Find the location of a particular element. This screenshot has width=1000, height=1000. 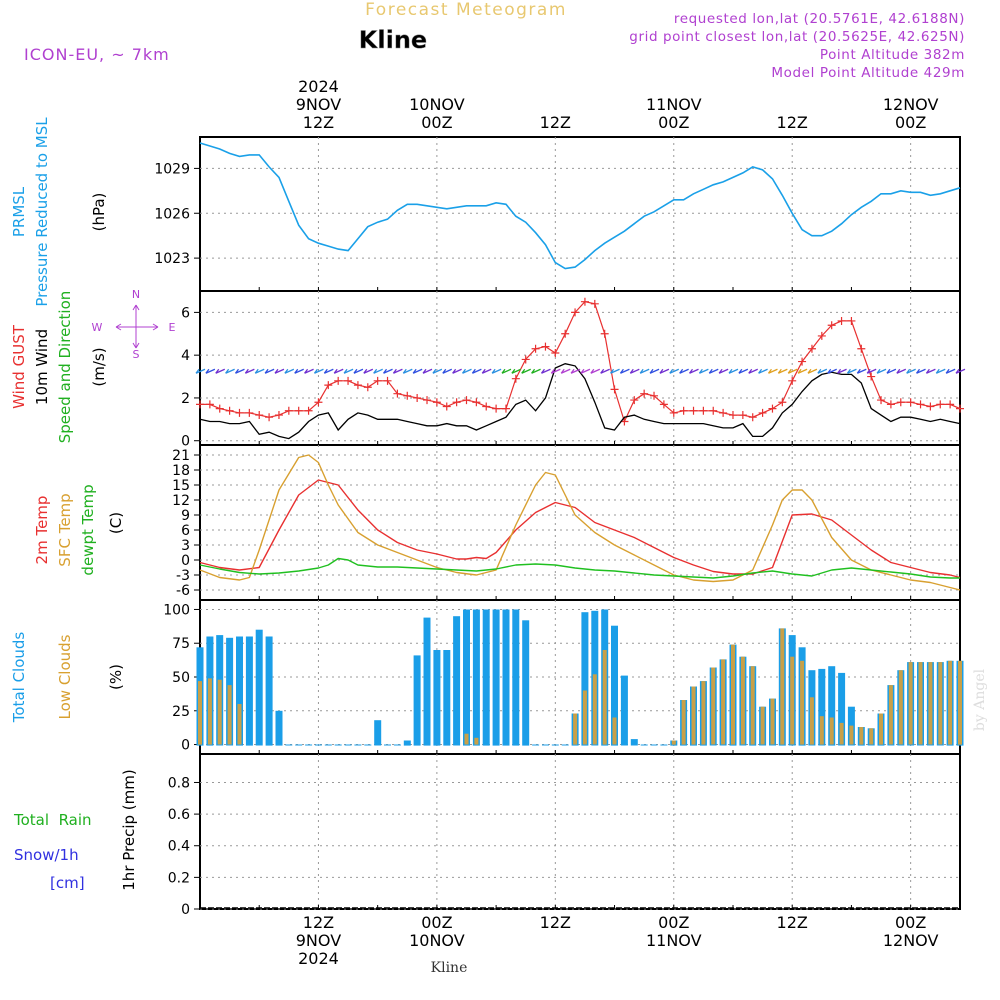

y-tick-label: 0.4 is located at coordinates (179, 847).